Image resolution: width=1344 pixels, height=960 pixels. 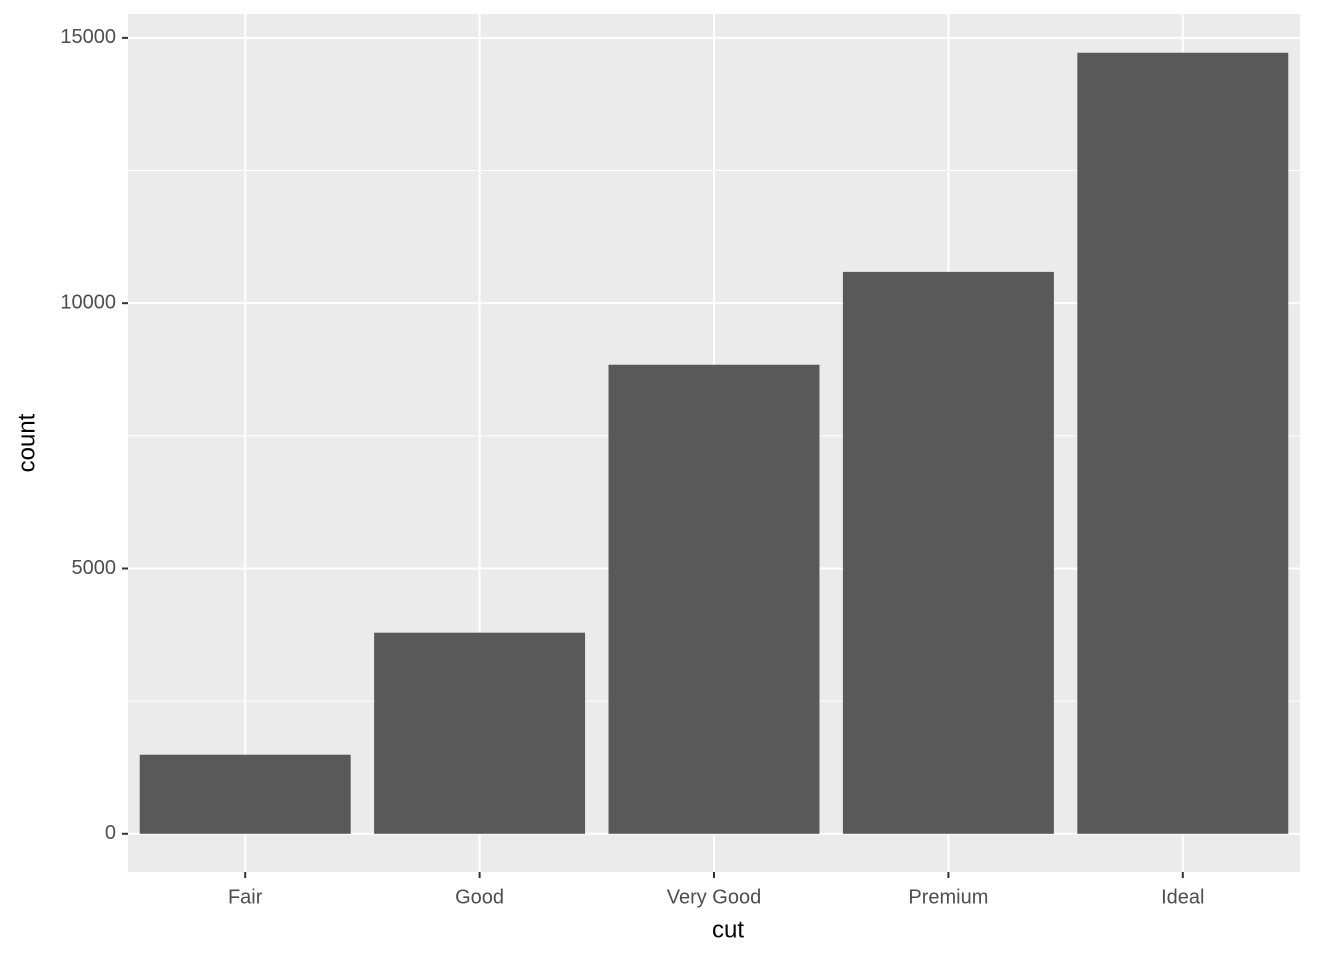 I want to click on x-axis-title: cut, so click(x=728, y=929).